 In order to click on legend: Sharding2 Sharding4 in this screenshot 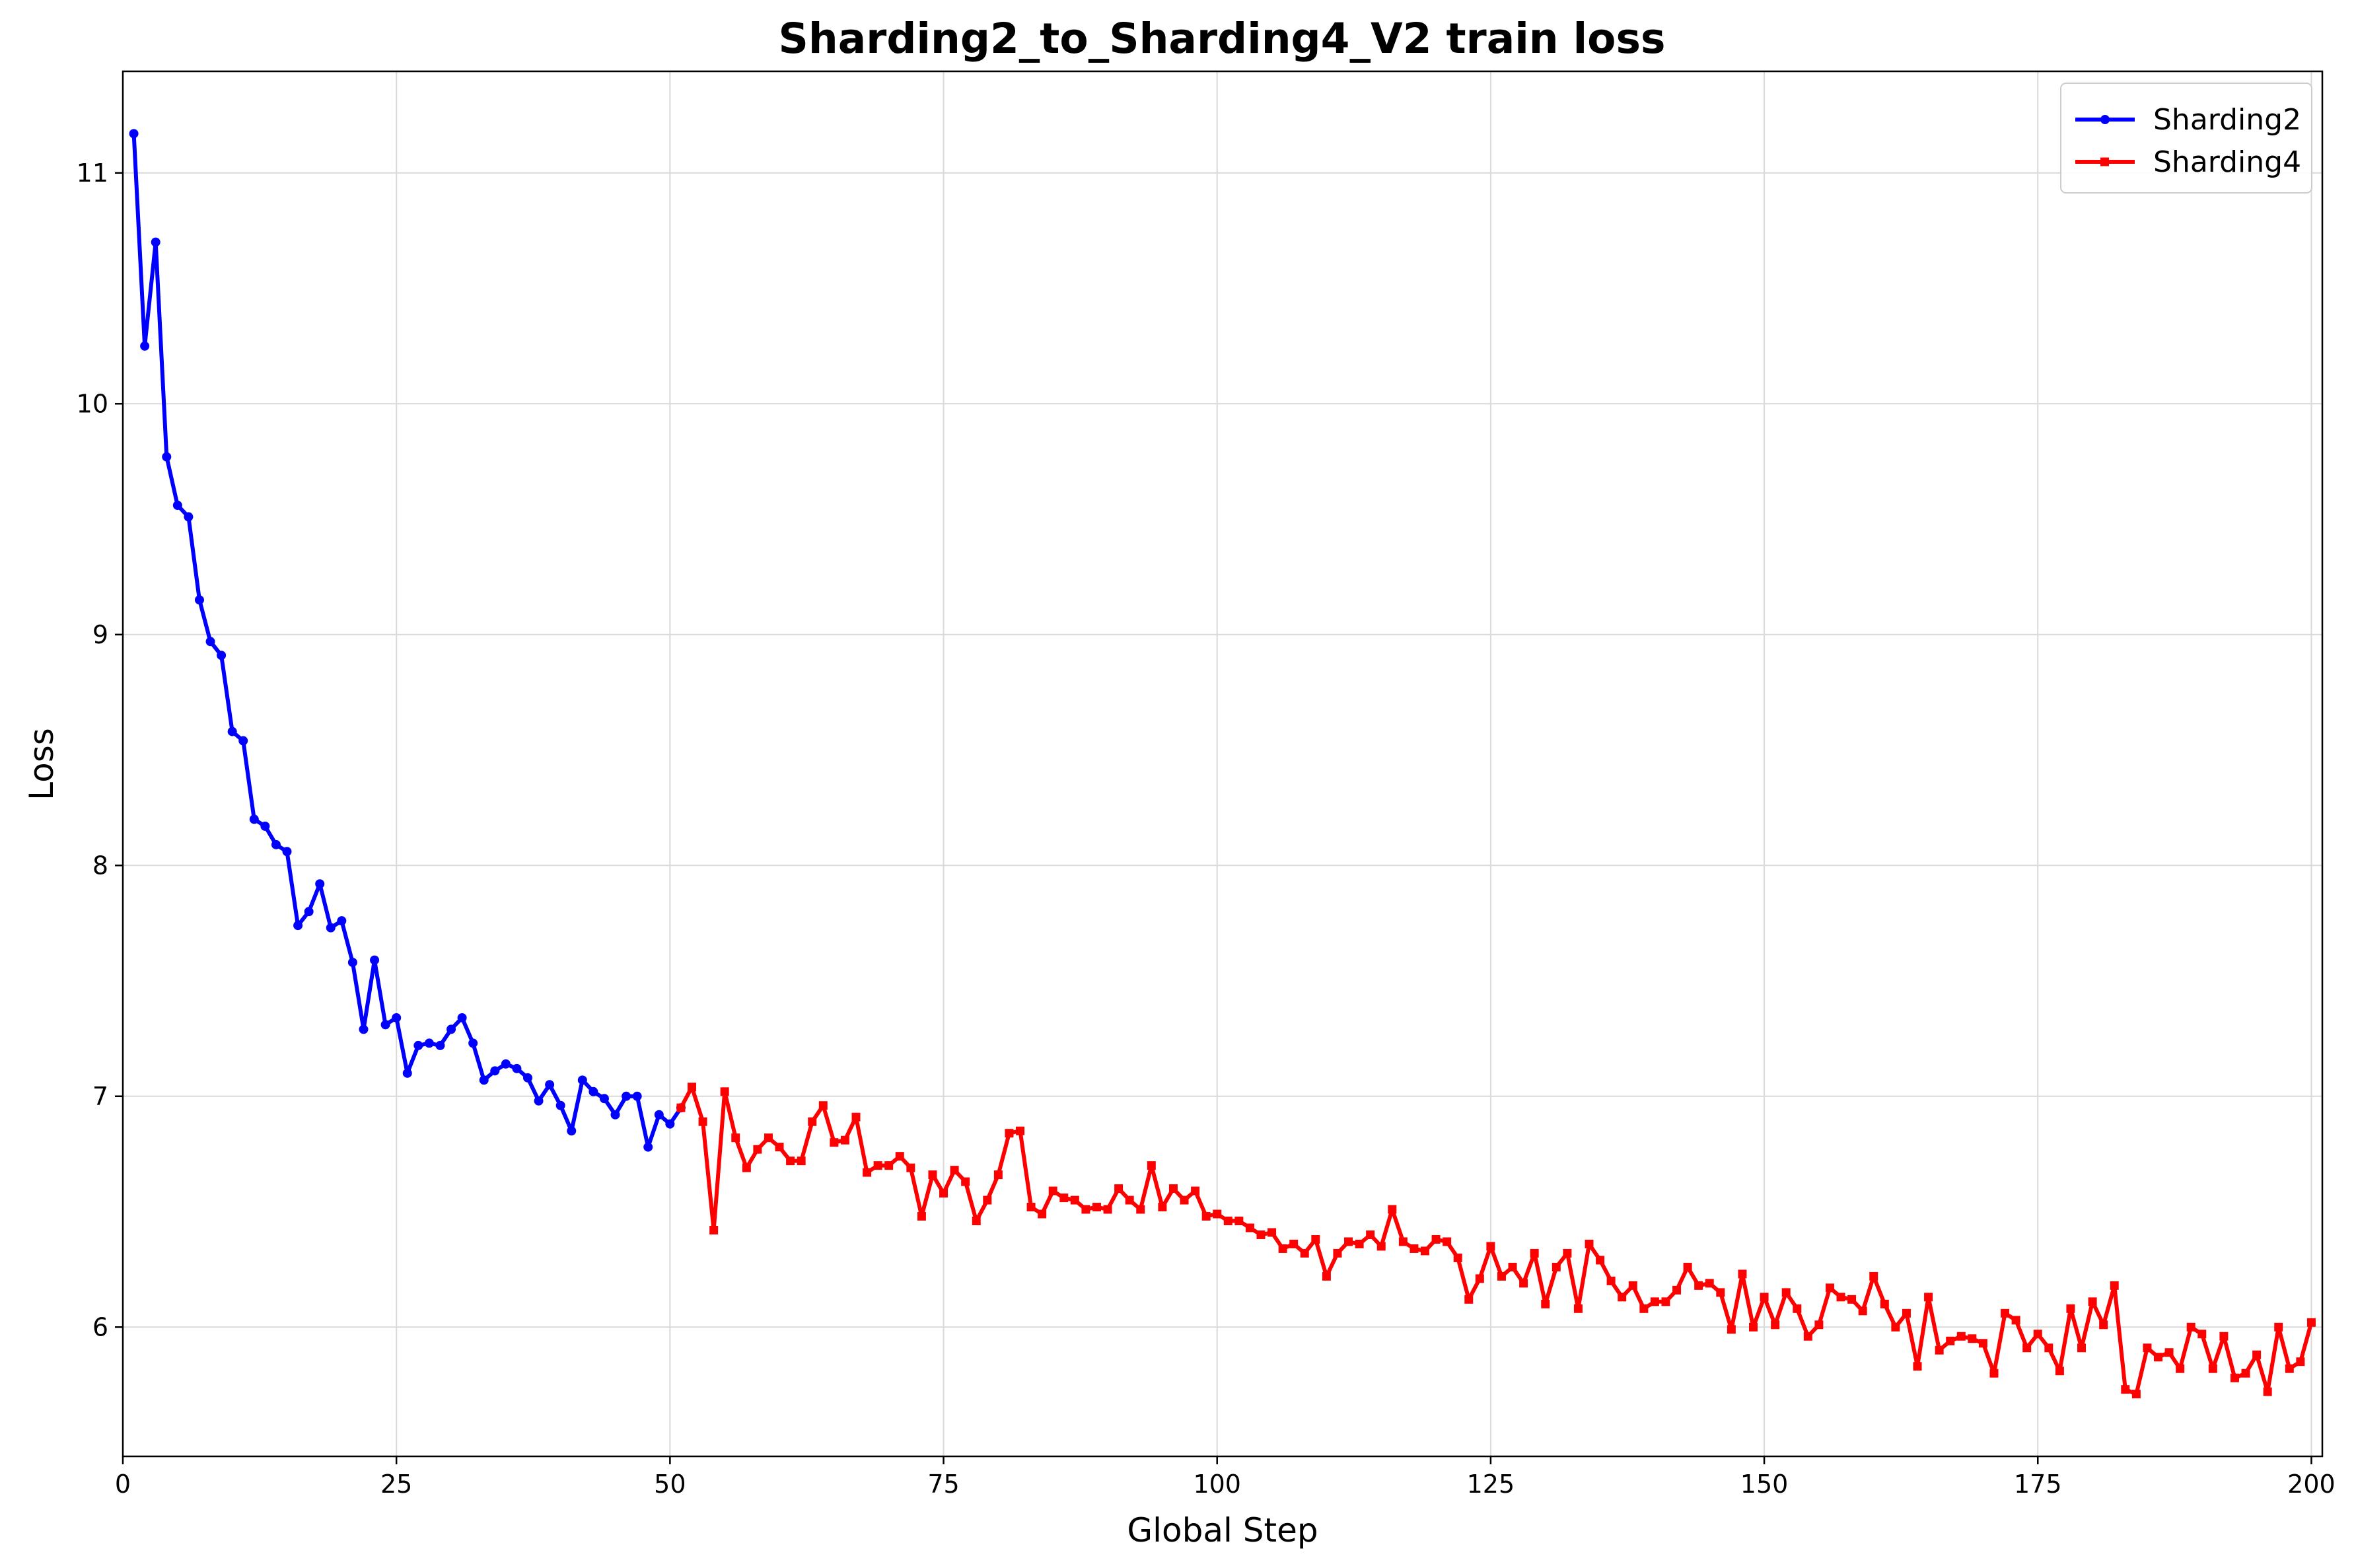, I will do `click(2186, 138)`.